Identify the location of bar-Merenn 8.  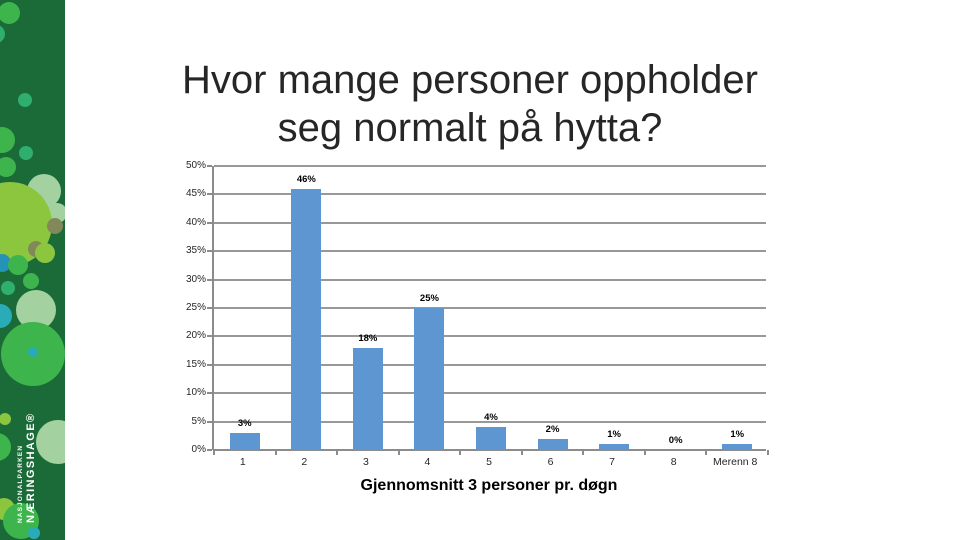
(737, 447).